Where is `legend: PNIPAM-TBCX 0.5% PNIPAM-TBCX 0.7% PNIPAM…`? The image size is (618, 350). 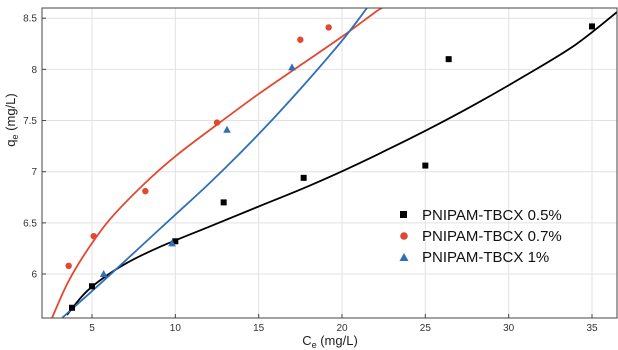 legend: PNIPAM-TBCX 0.5% PNIPAM-TBCX 0.7% PNIPAM… is located at coordinates (480, 236).